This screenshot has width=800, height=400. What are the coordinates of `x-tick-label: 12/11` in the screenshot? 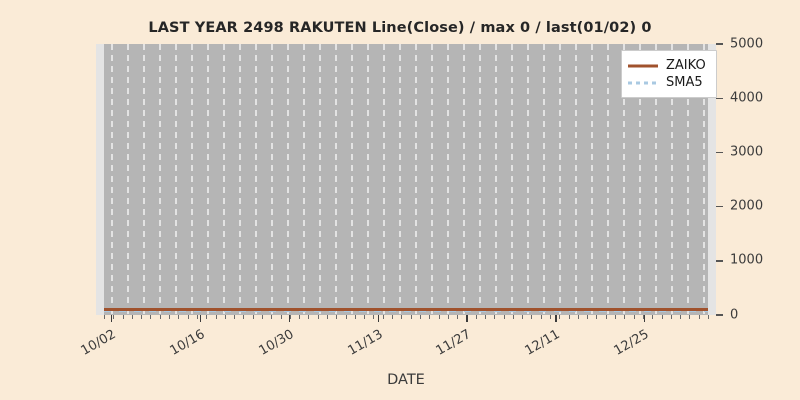 It's located at (542, 343).